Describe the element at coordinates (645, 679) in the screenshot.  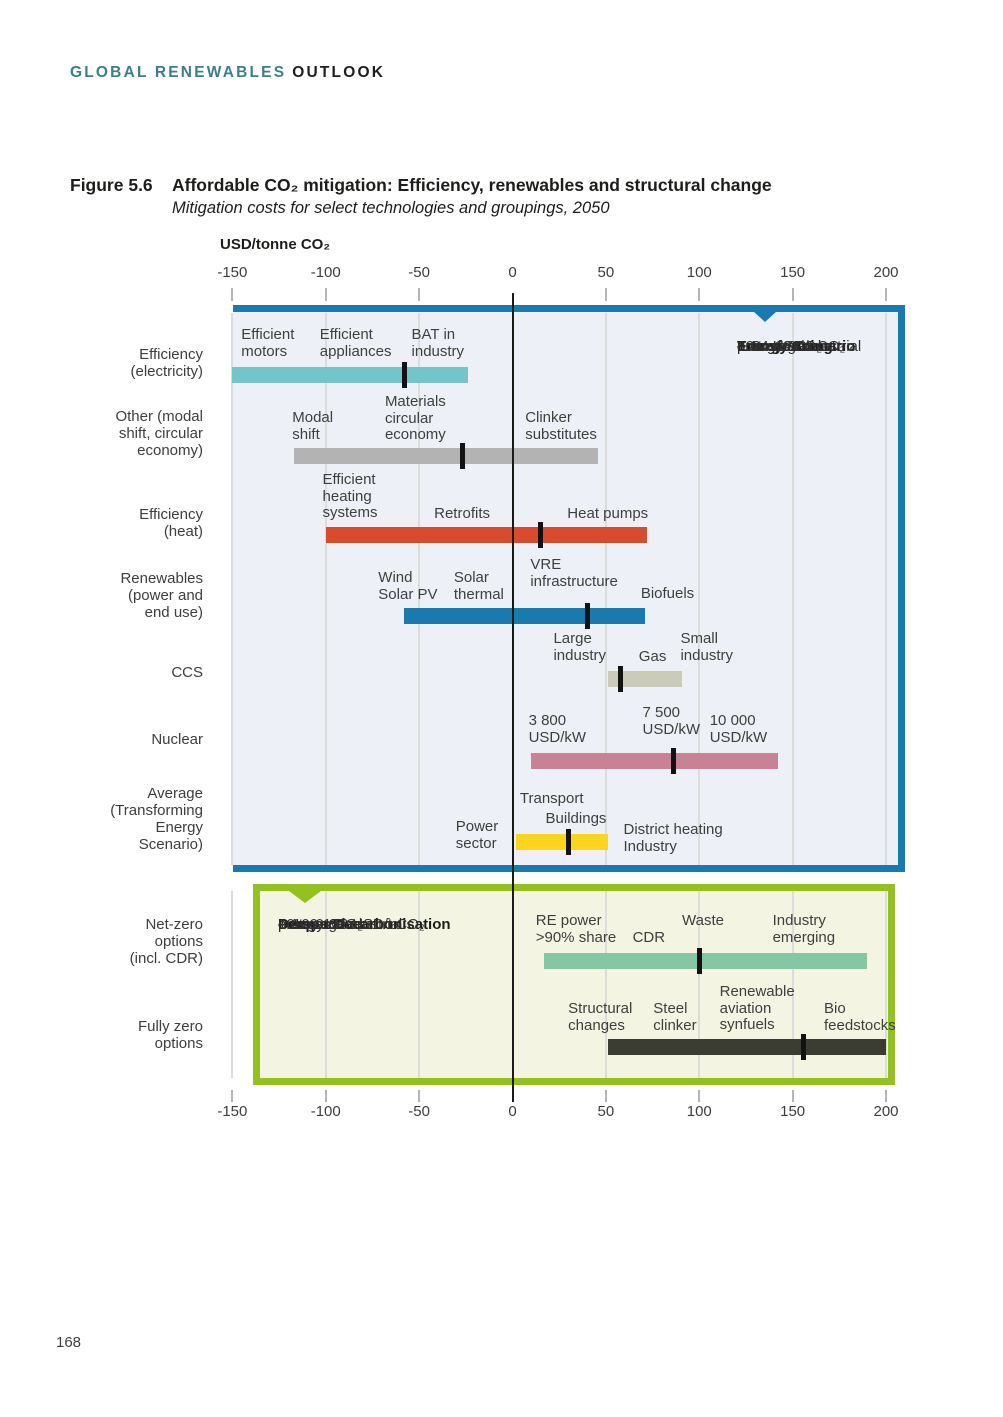
I see `range-bar-ccs` at that location.